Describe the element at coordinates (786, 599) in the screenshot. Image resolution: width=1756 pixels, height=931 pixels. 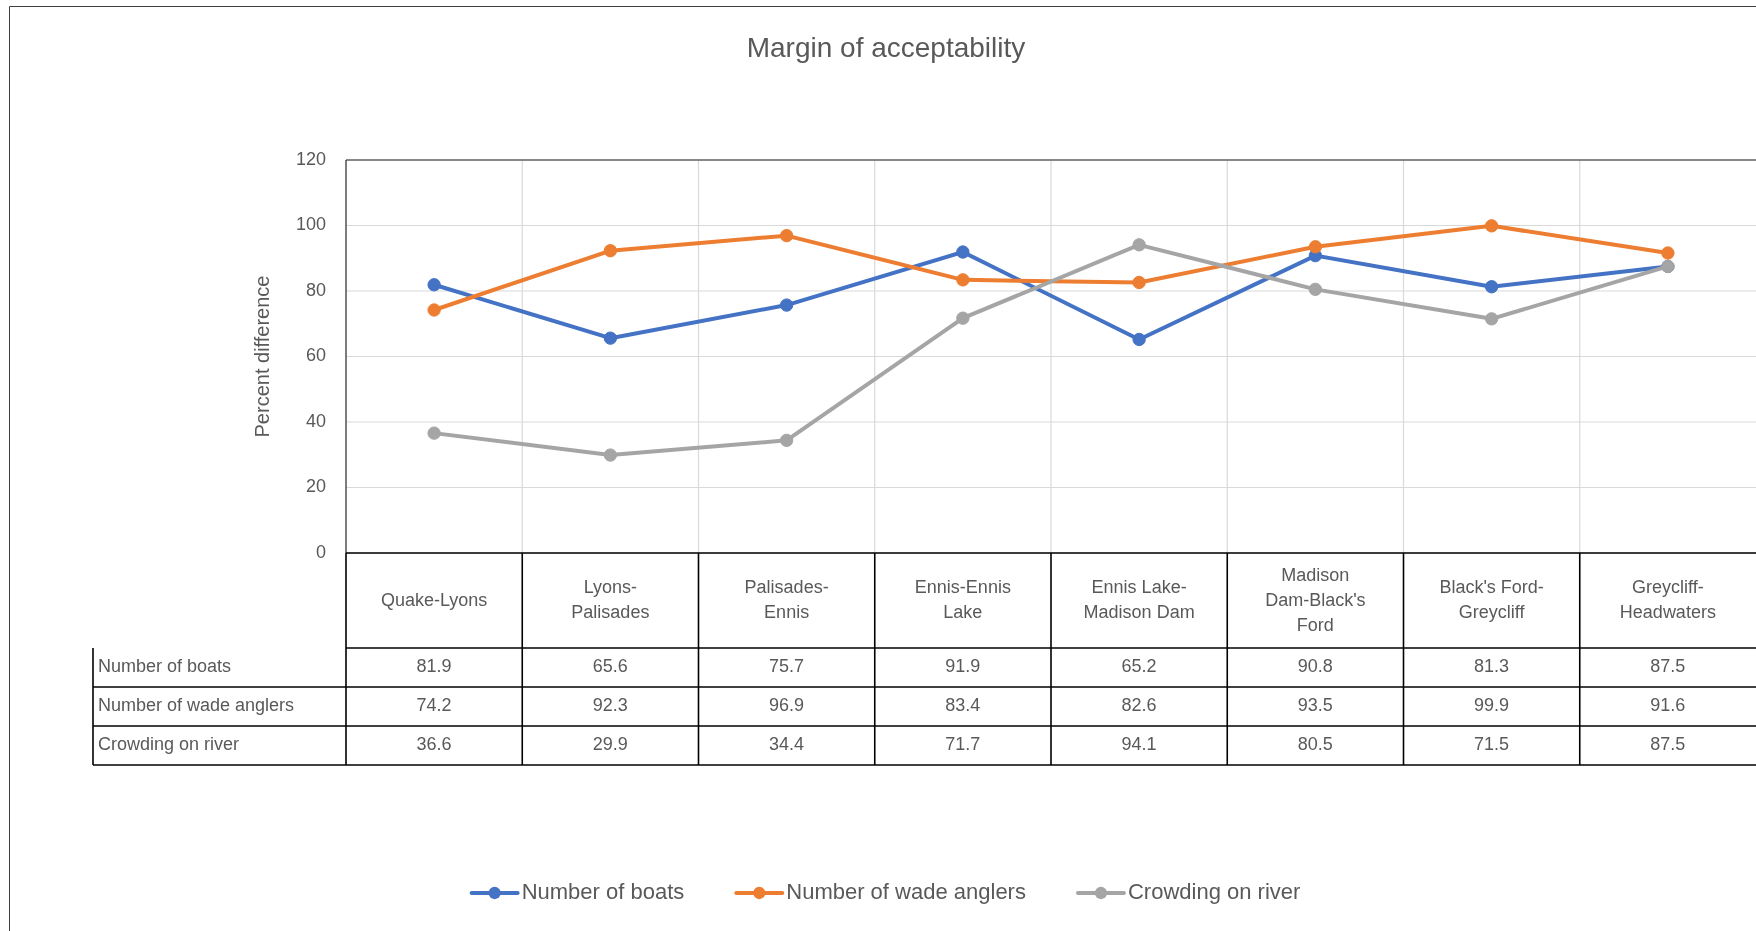
I see `x-tick-label: Palisades-Ennis` at that location.